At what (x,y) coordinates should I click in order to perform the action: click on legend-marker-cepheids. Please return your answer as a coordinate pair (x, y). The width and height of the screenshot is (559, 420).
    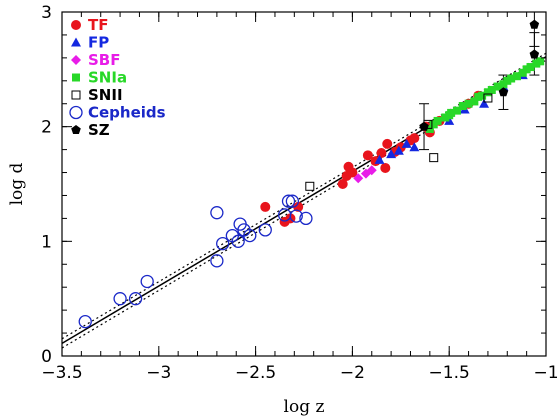
    Looking at the image, I should click on (76, 112).